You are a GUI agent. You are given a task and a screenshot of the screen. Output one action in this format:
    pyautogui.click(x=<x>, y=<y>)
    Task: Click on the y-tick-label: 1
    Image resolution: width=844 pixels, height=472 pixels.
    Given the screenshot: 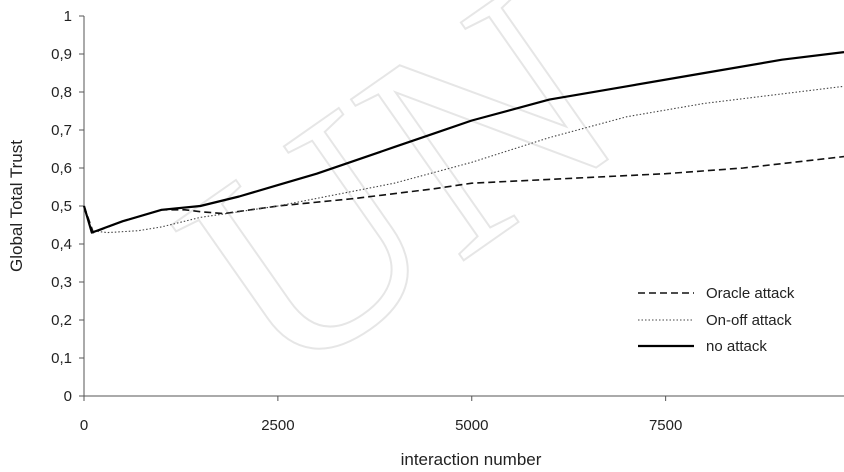 What is the action you would take?
    pyautogui.click(x=68, y=16)
    